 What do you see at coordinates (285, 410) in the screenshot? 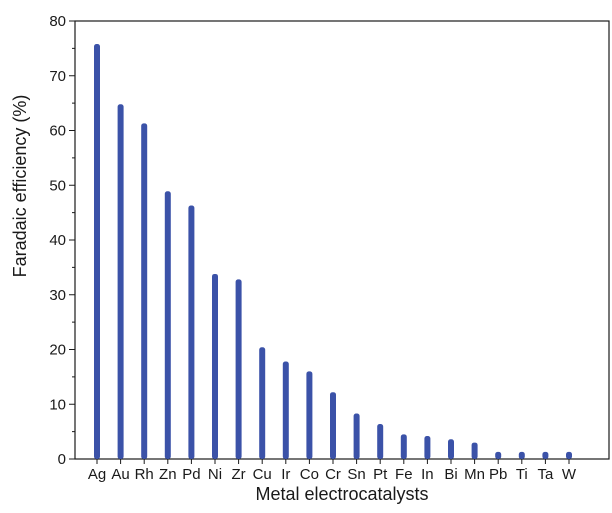
I see `bar-ir` at bounding box center [285, 410].